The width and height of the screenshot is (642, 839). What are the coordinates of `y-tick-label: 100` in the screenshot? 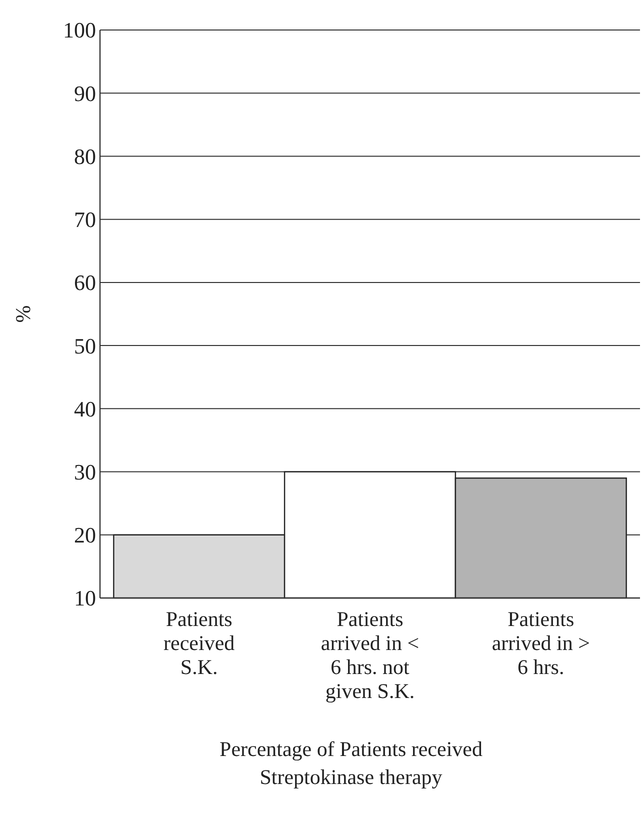 It's located at (79, 30).